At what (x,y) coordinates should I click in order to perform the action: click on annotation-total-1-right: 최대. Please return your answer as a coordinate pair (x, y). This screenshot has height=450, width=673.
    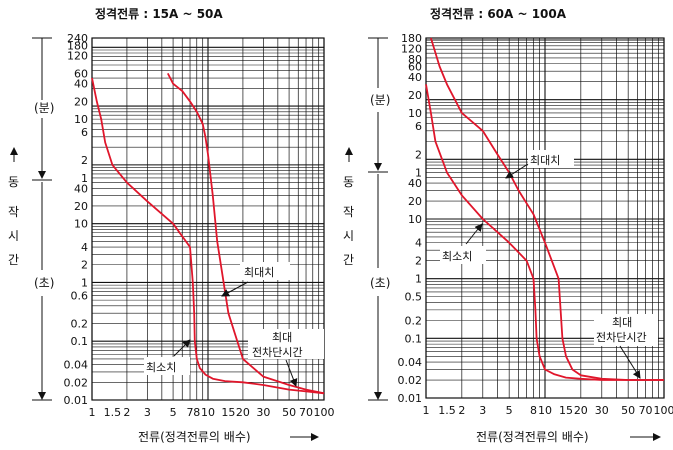
    Looking at the image, I should click on (622, 322).